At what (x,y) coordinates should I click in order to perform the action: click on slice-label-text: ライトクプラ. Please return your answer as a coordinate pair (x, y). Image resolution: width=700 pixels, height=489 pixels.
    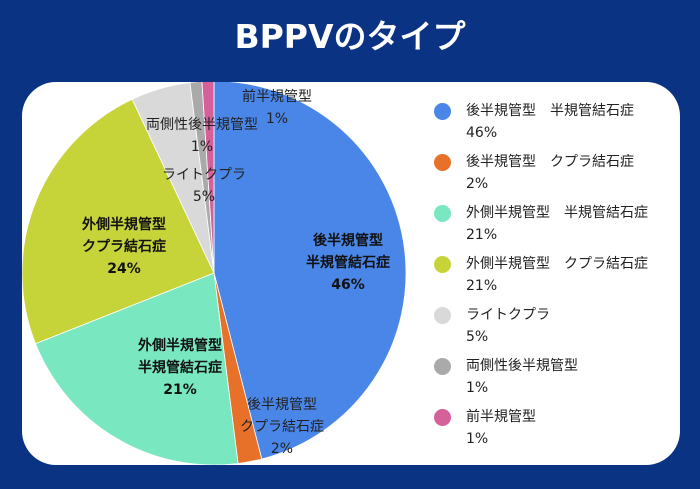
    Looking at the image, I should click on (204, 175).